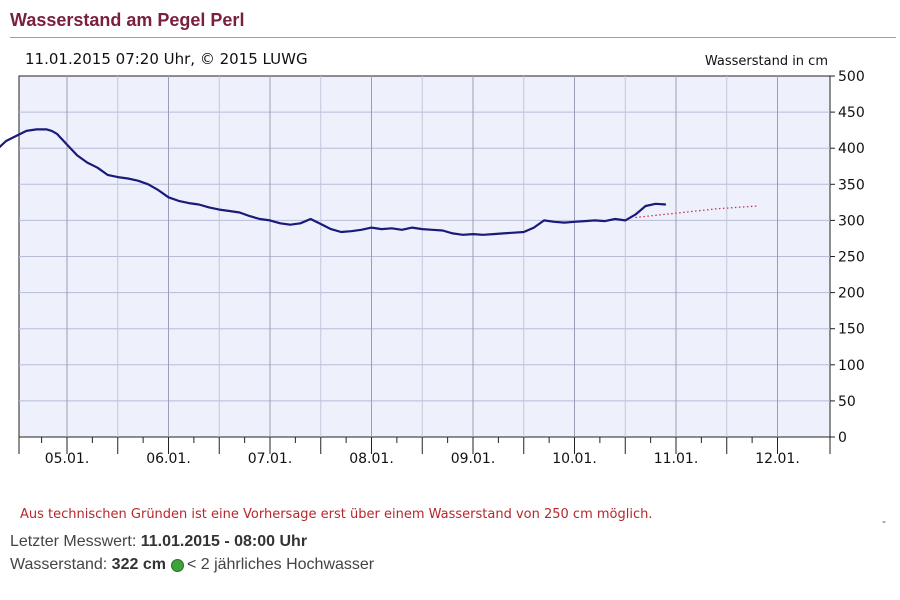  Describe the element at coordinates (851, 366) in the screenshot. I see `y-tick-label: 100` at that location.